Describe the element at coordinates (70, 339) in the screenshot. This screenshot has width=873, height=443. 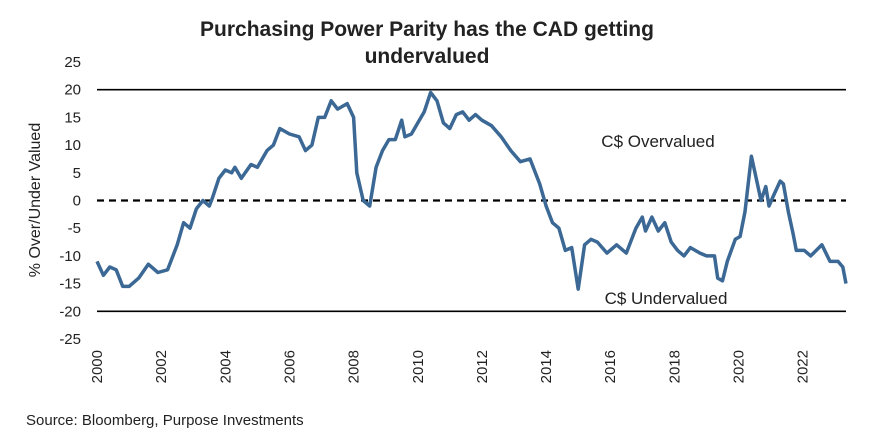
I see `y-tick-label: -25` at that location.